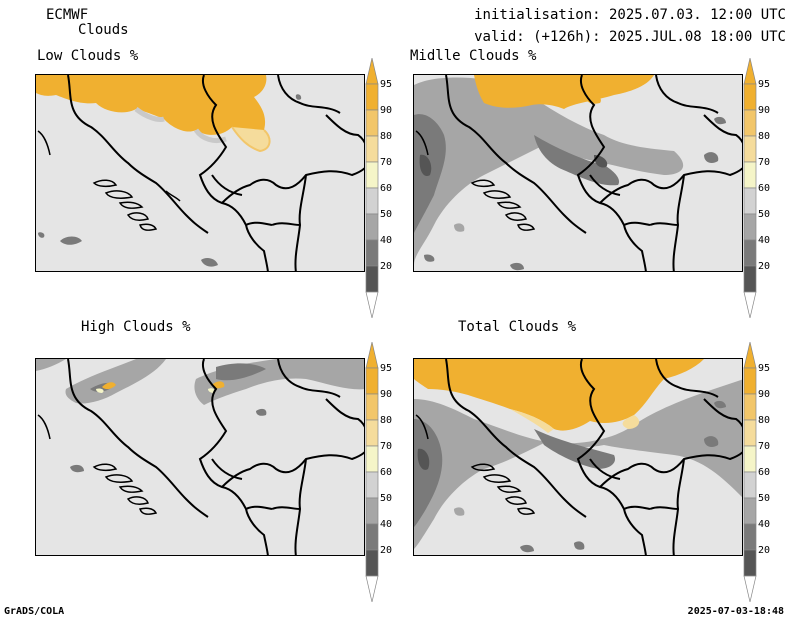  What do you see at coordinates (630, 15) in the screenshot?
I see `init-time: initialisation: 2025.07.03. 12:00 UTC` at bounding box center [630, 15].